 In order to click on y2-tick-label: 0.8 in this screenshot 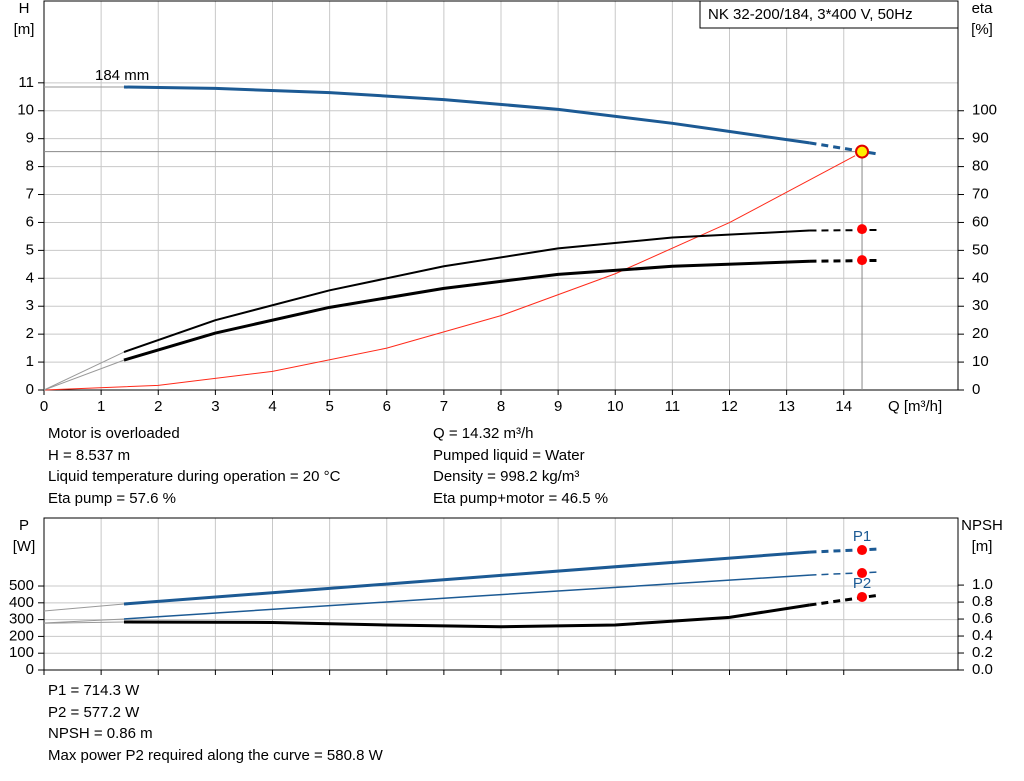, I will do `click(982, 601)`.